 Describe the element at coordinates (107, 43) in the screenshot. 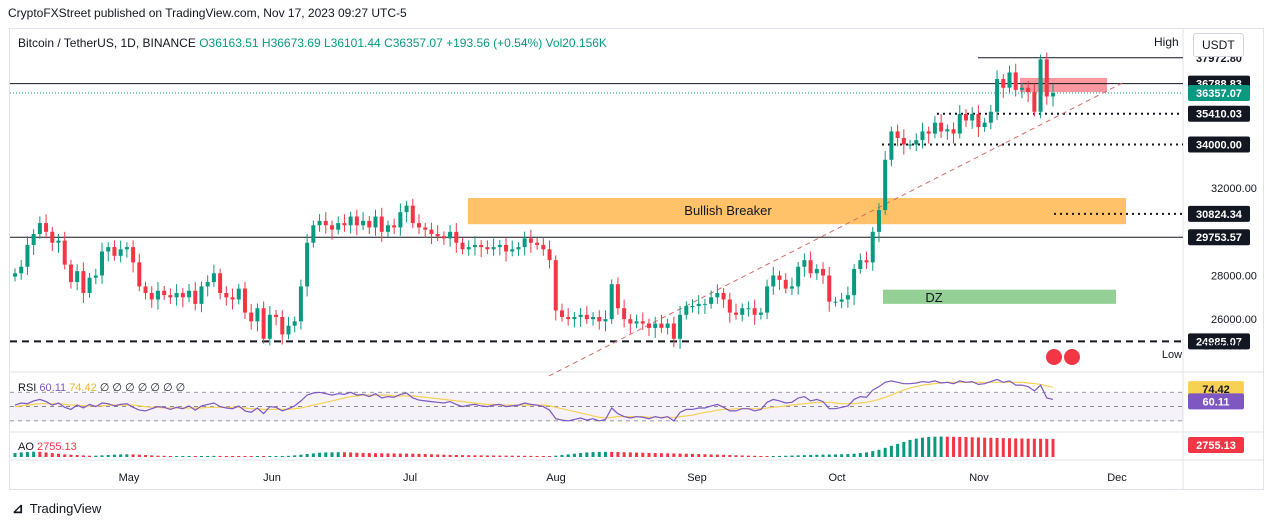

I see `symbol-title: Bitcoin / TetherUS, 1D, BINANCE` at that location.